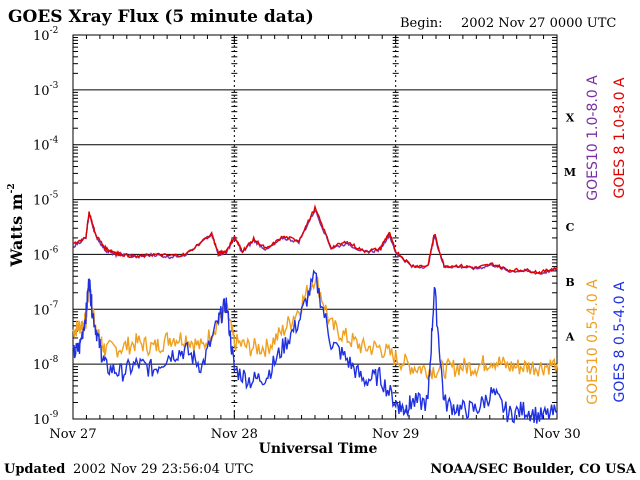 The width and height of the screenshot is (640, 480). I want to click on legend-label: GOES10 1.0-8.0 A, so click(593, 138).